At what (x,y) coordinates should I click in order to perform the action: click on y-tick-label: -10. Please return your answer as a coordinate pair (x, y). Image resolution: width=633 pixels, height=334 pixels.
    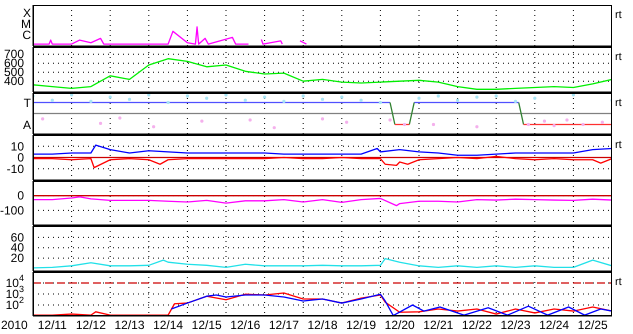
    Looking at the image, I should click on (15, 169).